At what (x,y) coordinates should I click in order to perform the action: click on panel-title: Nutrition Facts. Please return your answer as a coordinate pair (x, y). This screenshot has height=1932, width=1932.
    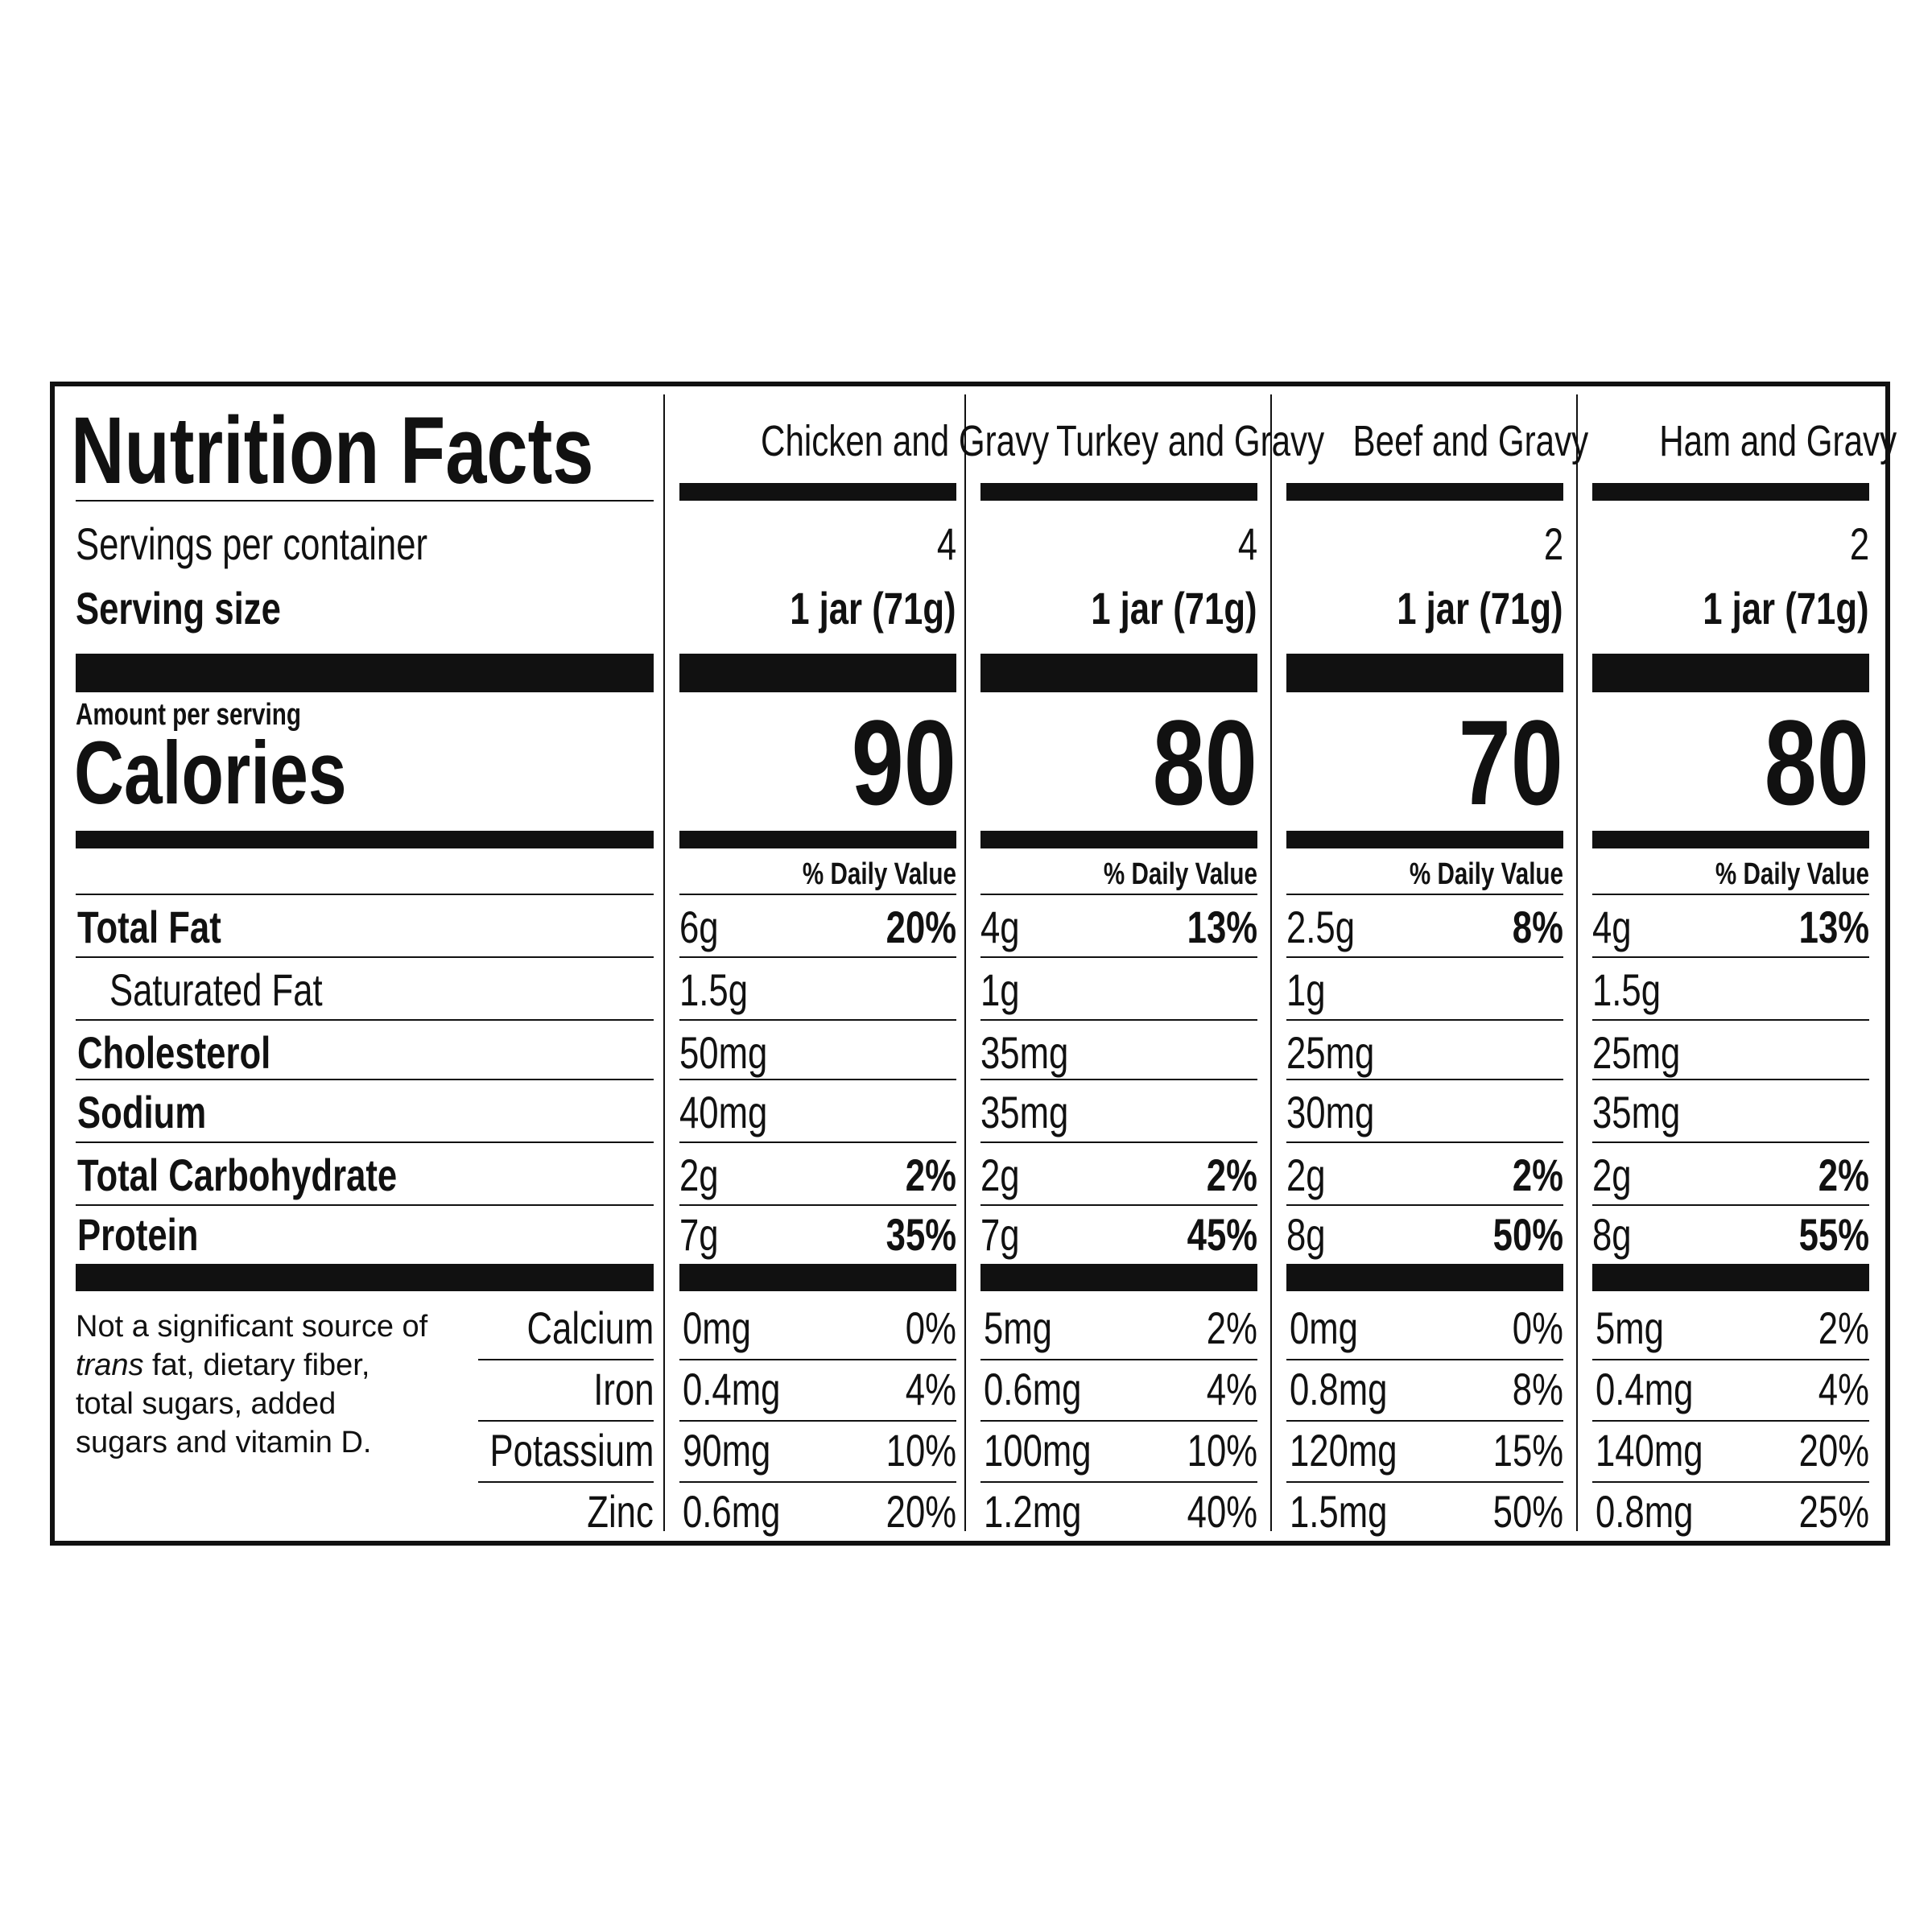
    Looking at the image, I should click on (332, 451).